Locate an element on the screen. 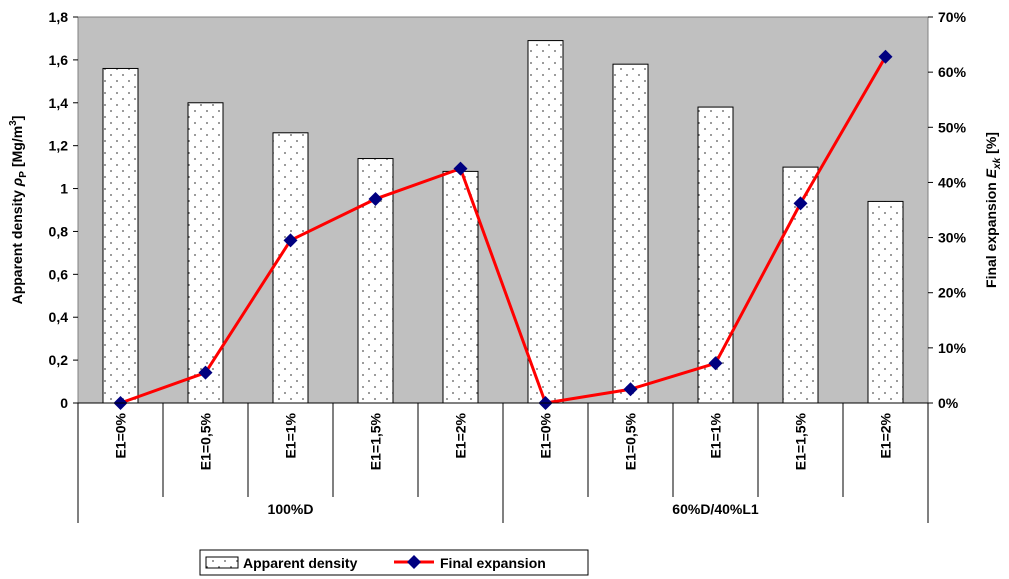  right-axis-title-sub: xk is located at coordinates (997, 163).